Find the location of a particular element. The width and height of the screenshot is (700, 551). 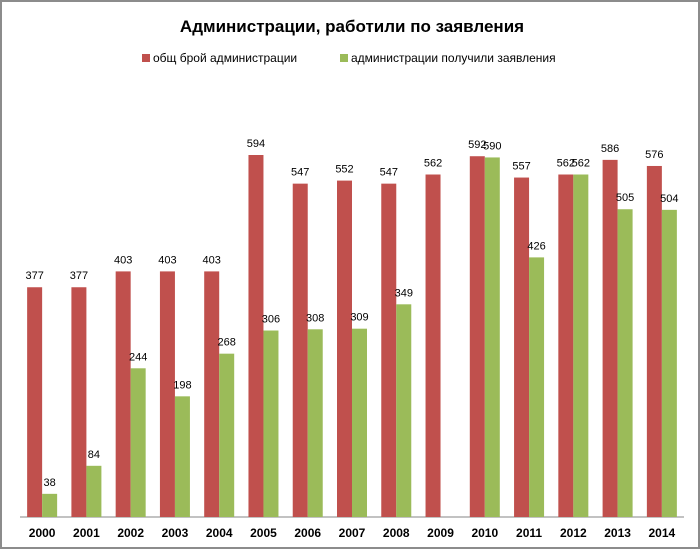

x-tick-2001: 2001 is located at coordinates (86, 533).